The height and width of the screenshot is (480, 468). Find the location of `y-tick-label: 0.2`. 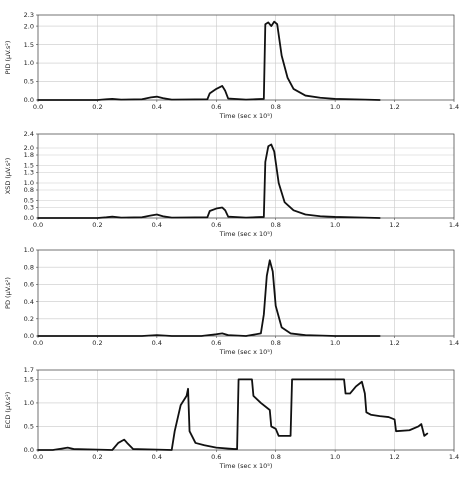

y-tick-label: 0.2 is located at coordinates (29, 319).